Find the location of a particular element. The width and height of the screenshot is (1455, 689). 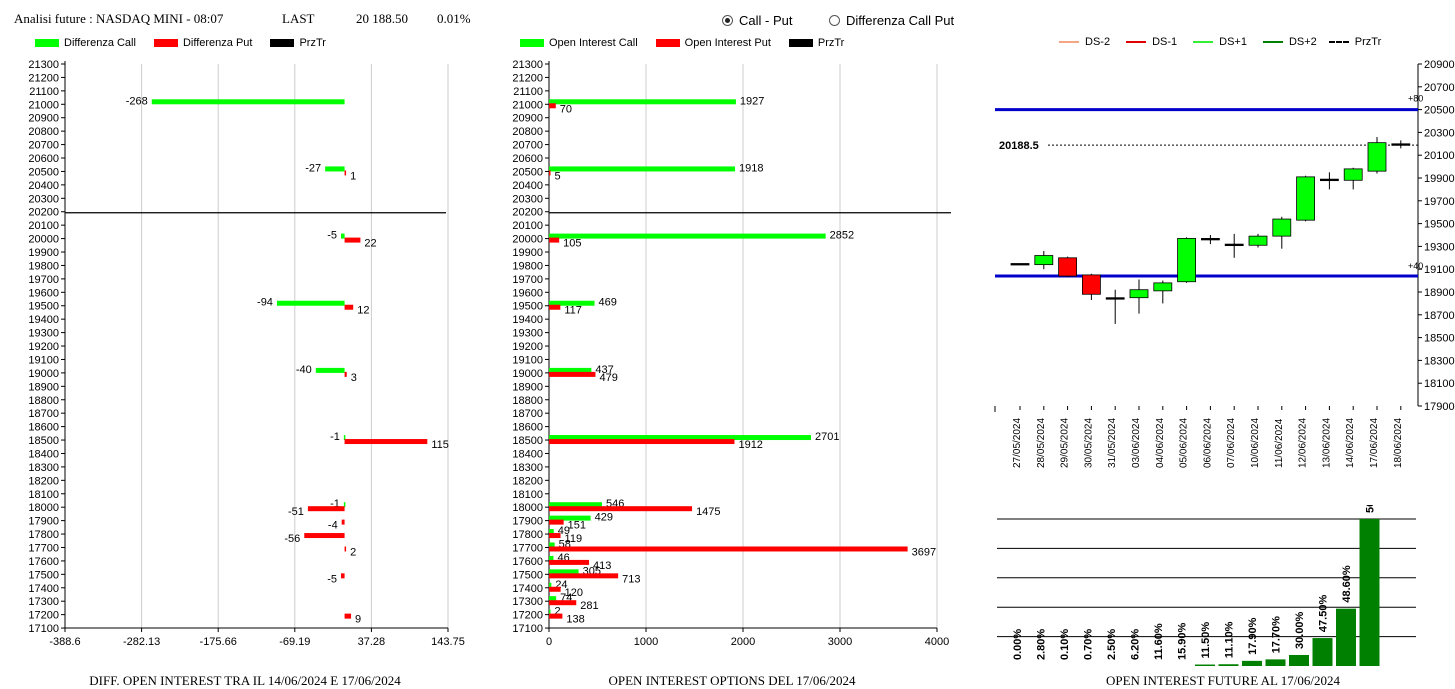

y-tick-label: 18100 is located at coordinates (1439, 384).